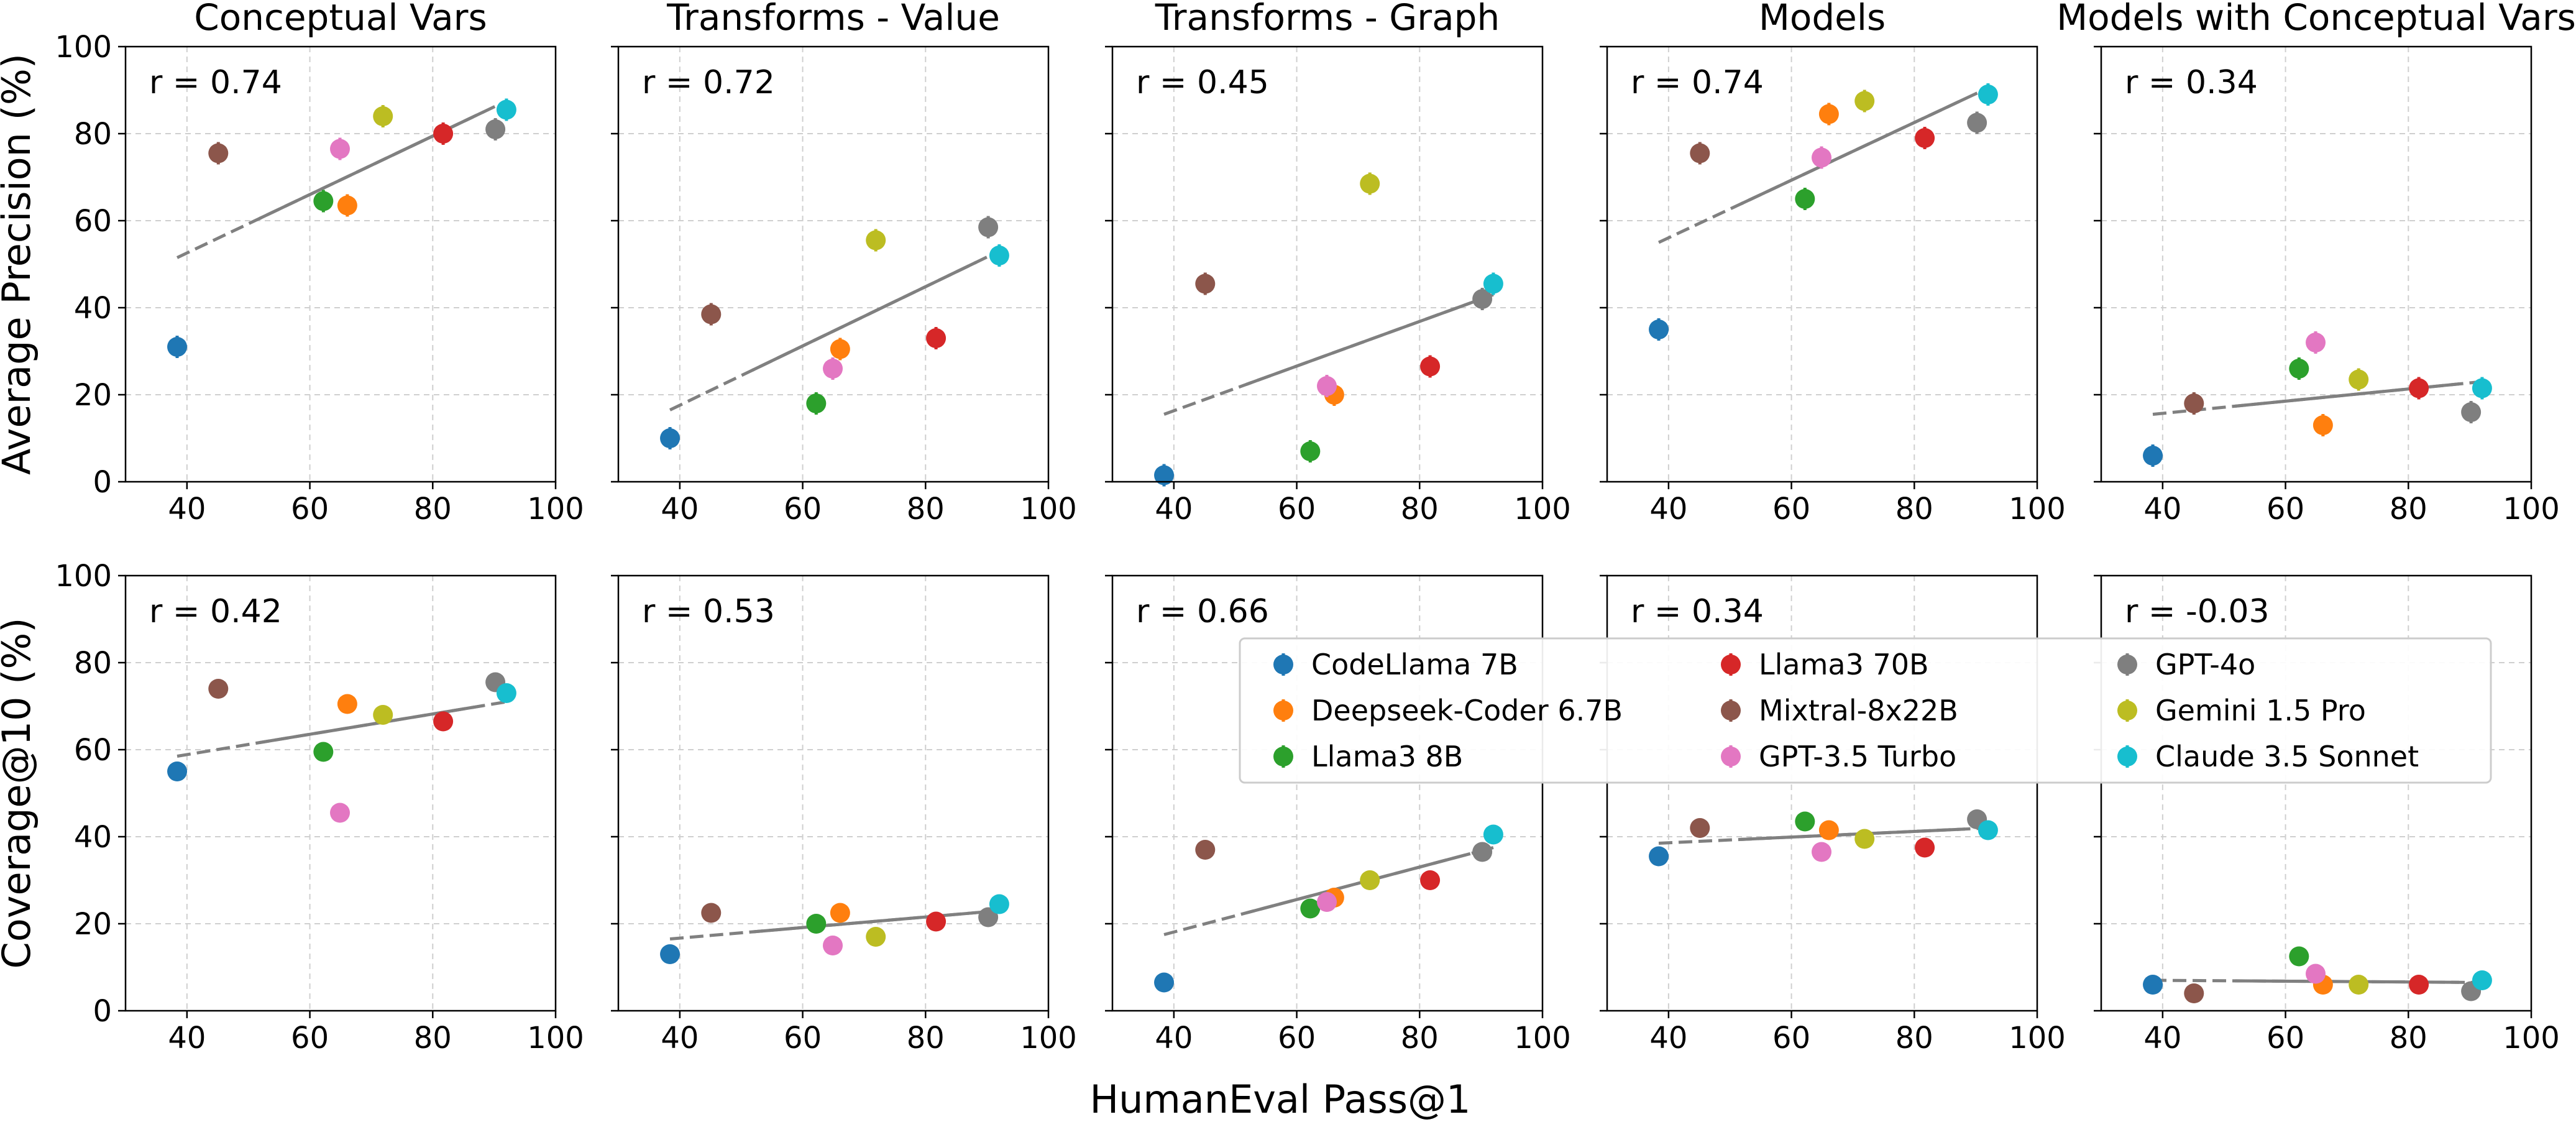 The width and height of the screenshot is (2576, 1127). Describe the element at coordinates (670, 438) in the screenshot. I see `point-r0c1-codellama-7b` at that location.